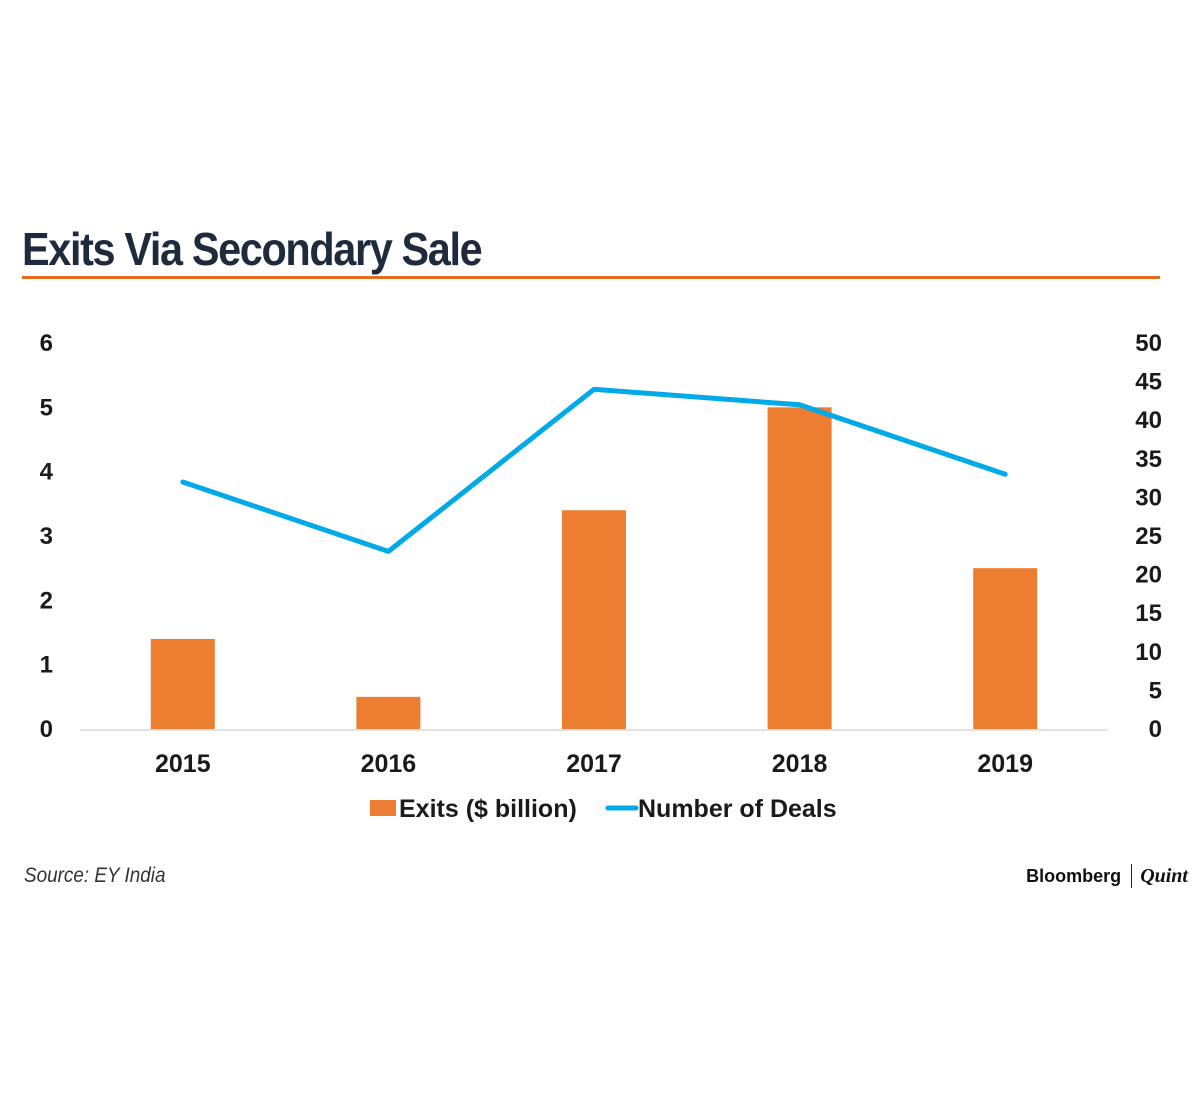 The image size is (1200, 1105). Describe the element at coordinates (46, 343) in the screenshot. I see `left-axis-tick-label: 6` at that location.